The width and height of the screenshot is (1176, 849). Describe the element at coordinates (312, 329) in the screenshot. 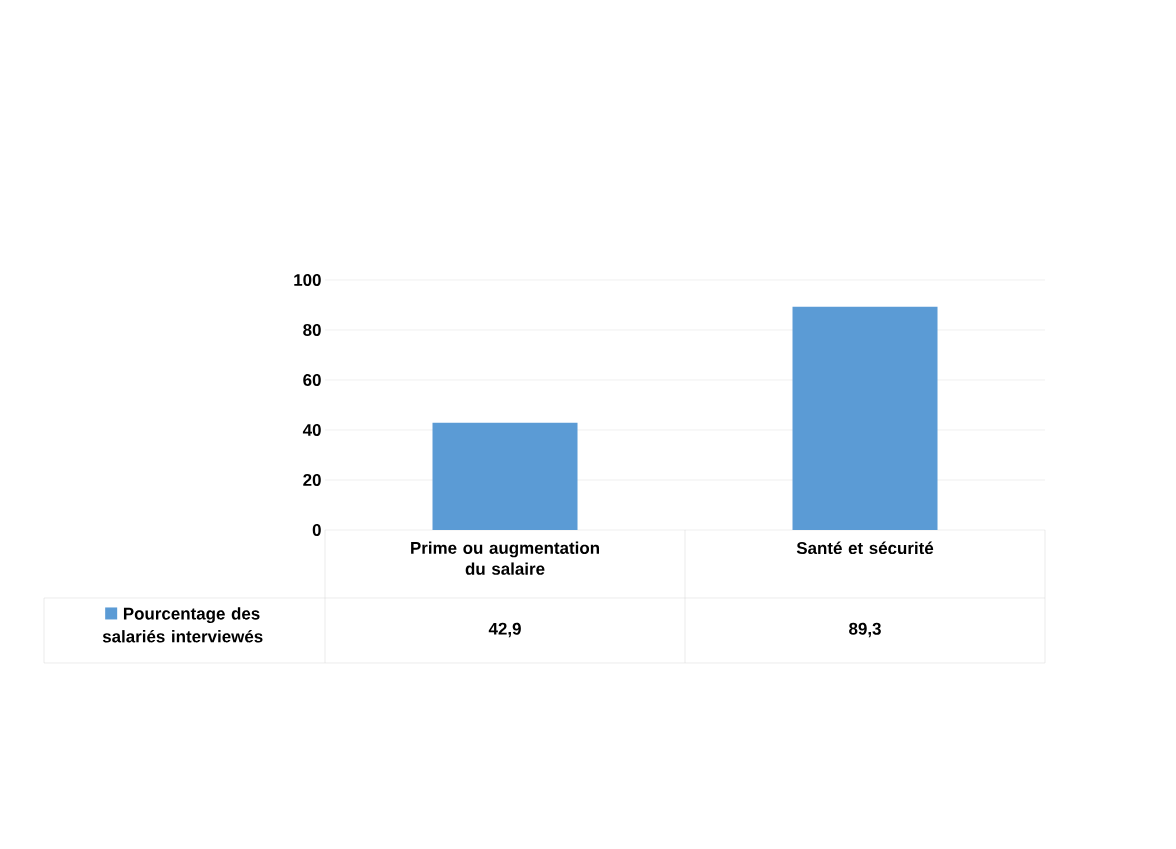

I see `y-tick-label: 80` at that location.